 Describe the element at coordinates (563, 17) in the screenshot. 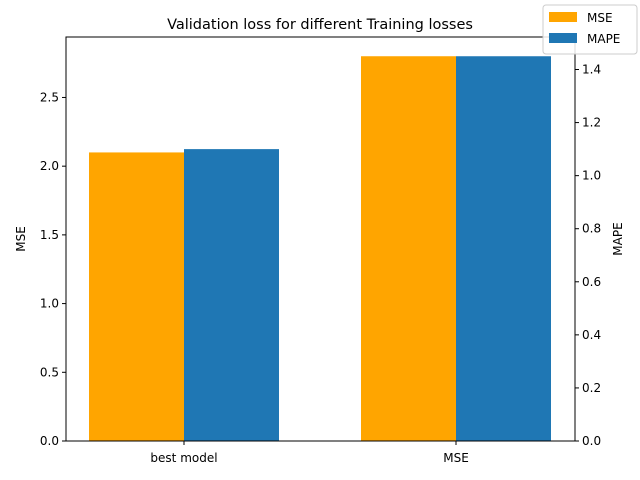

I see `legend-swatch-mse` at that location.